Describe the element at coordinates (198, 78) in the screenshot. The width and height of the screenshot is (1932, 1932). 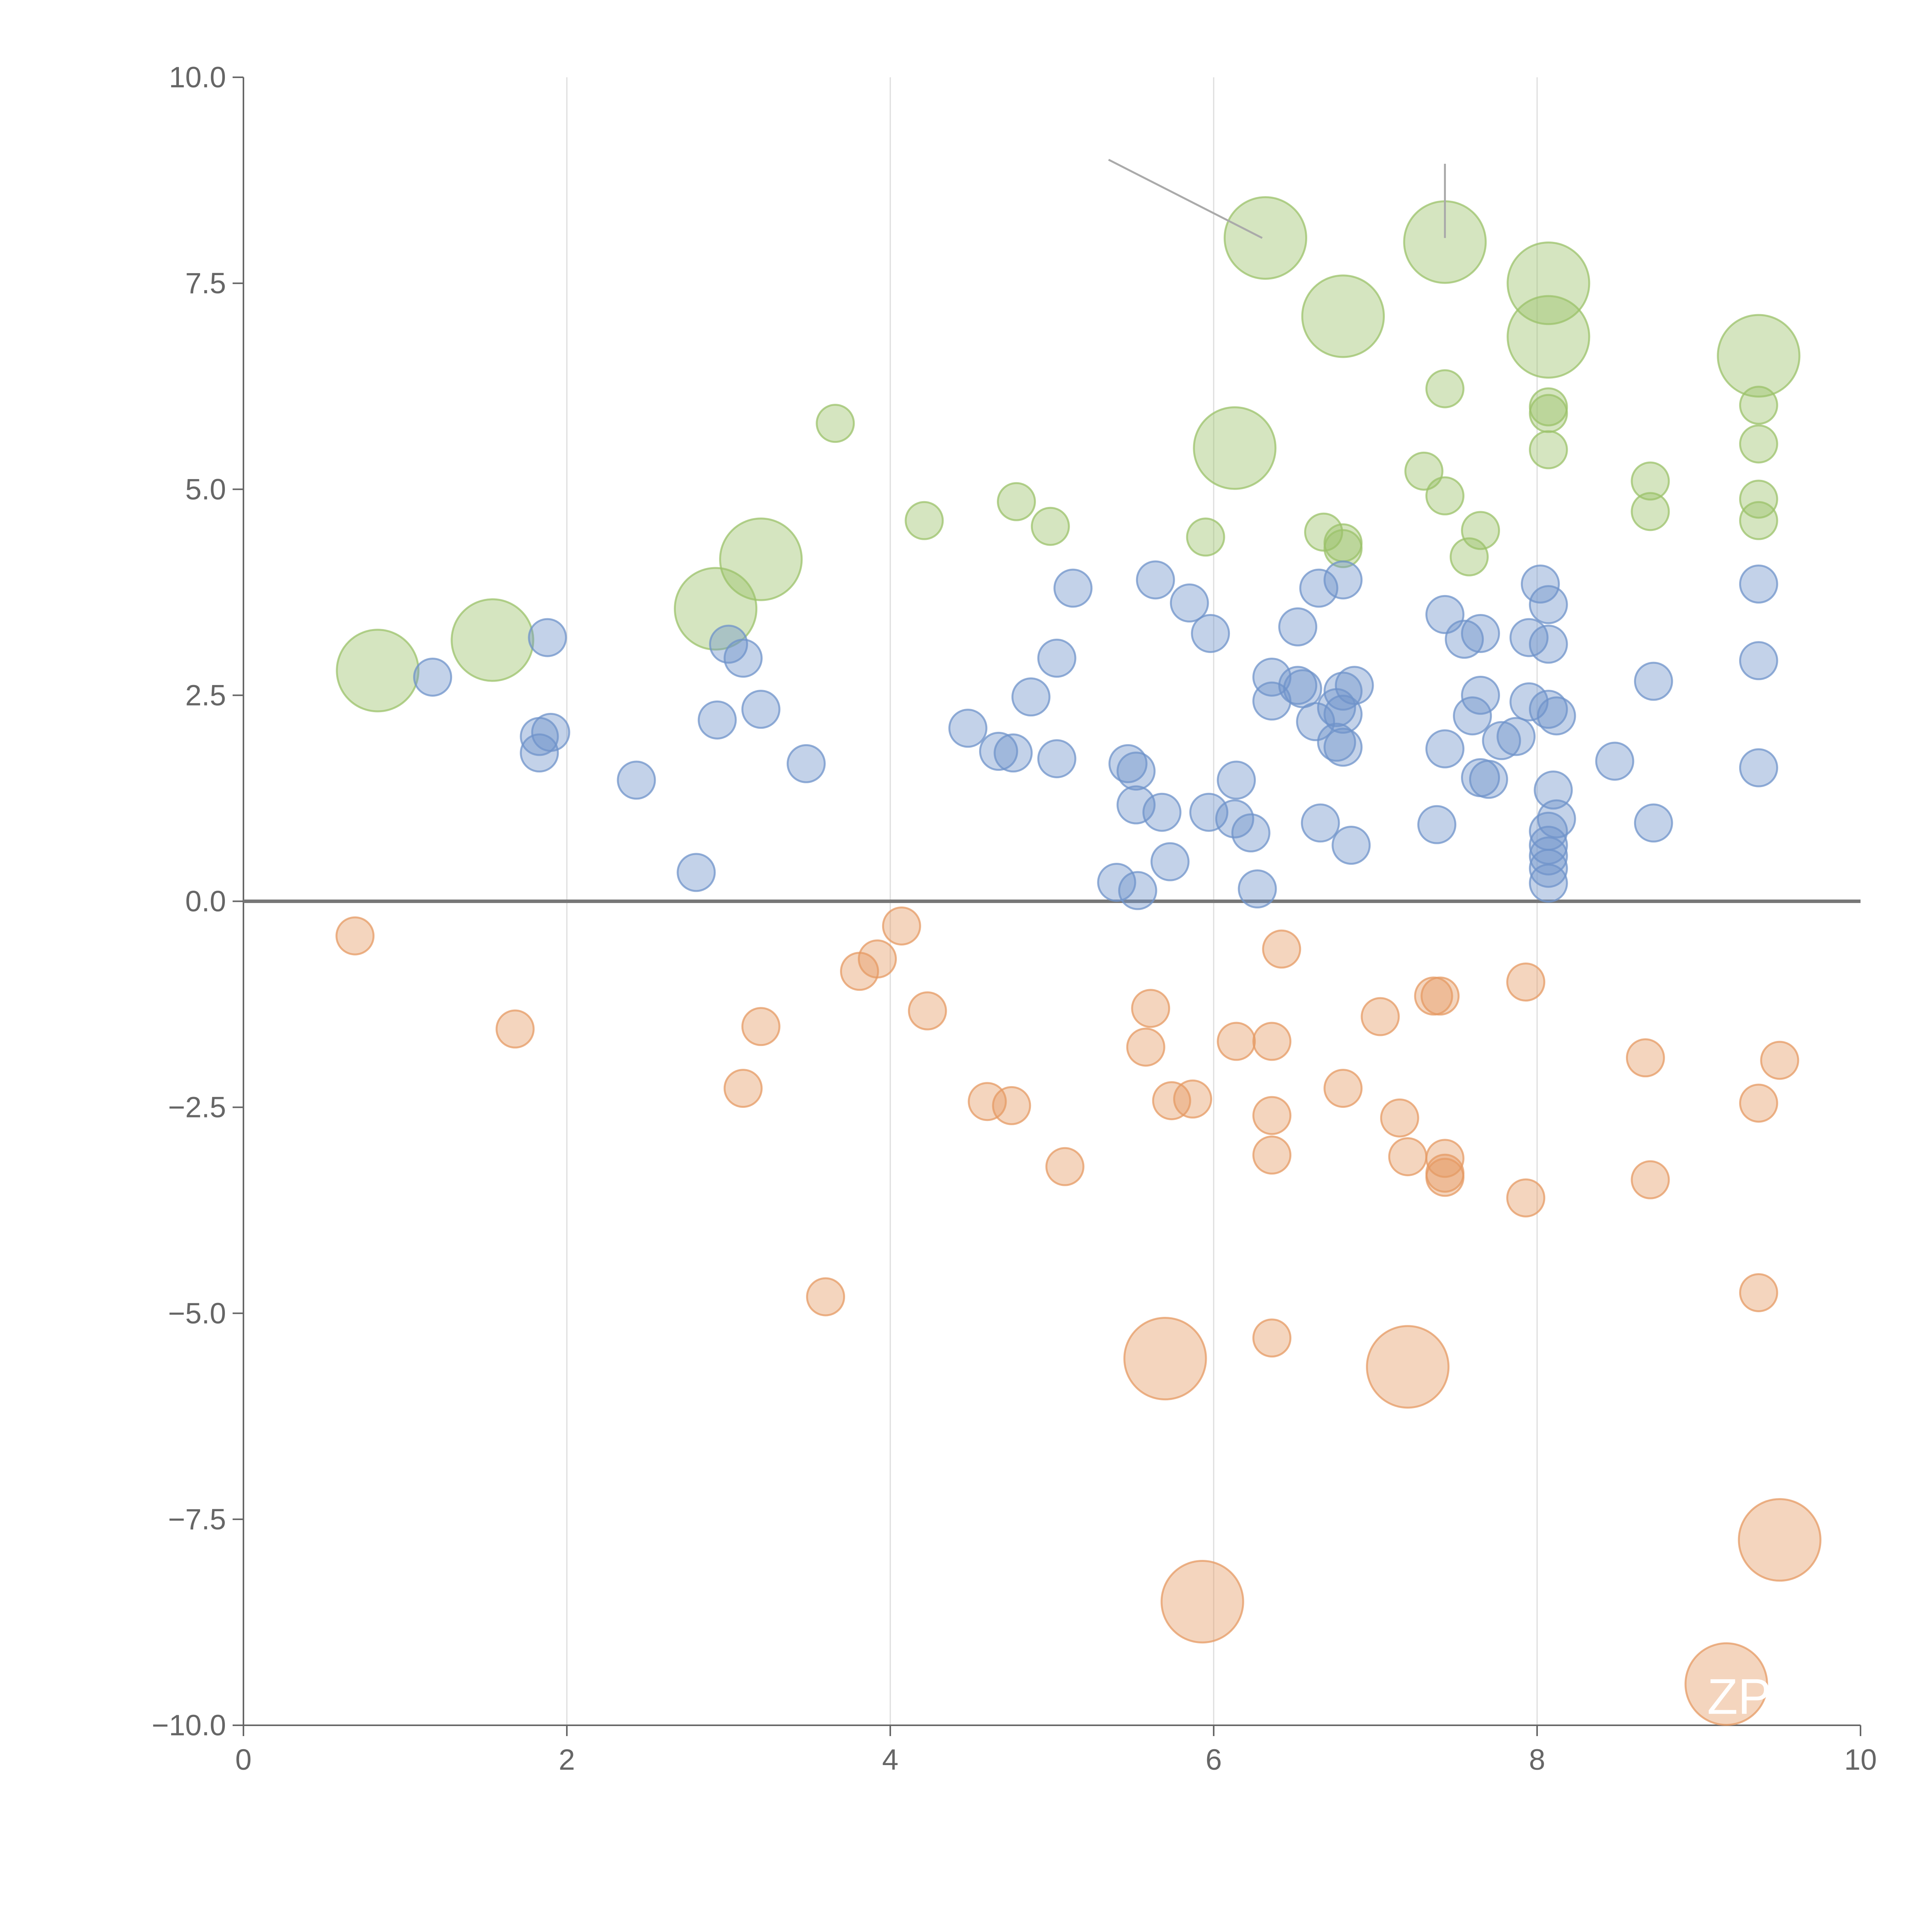
I see `y-tick-label: 10.0` at that location.